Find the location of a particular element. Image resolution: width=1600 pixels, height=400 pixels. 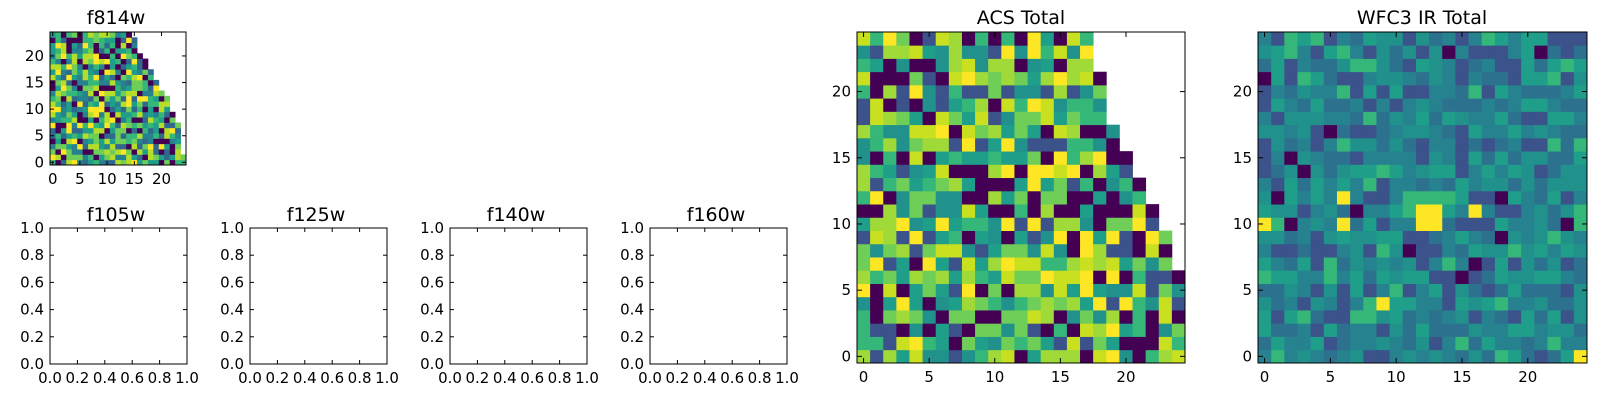

axes-frame is located at coordinates (118, 296).